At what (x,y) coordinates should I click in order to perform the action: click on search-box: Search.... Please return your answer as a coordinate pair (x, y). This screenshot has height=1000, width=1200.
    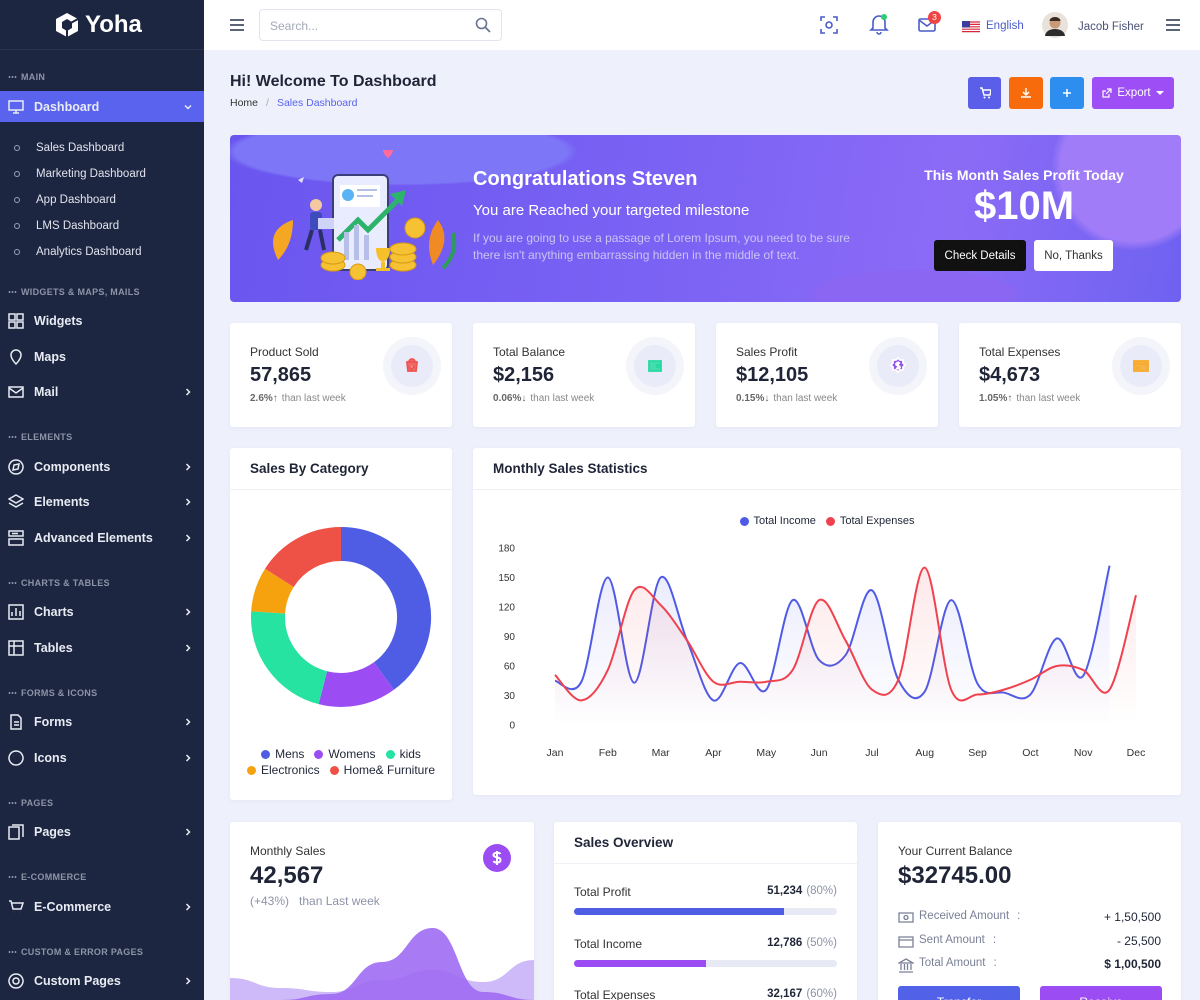
    Looking at the image, I should click on (380, 25).